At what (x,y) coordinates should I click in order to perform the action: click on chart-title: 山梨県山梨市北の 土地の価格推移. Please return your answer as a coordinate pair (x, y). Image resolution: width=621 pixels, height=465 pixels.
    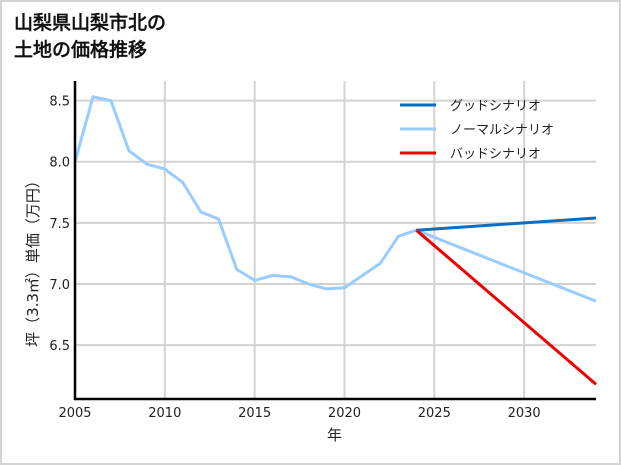
    Looking at the image, I should click on (90, 37).